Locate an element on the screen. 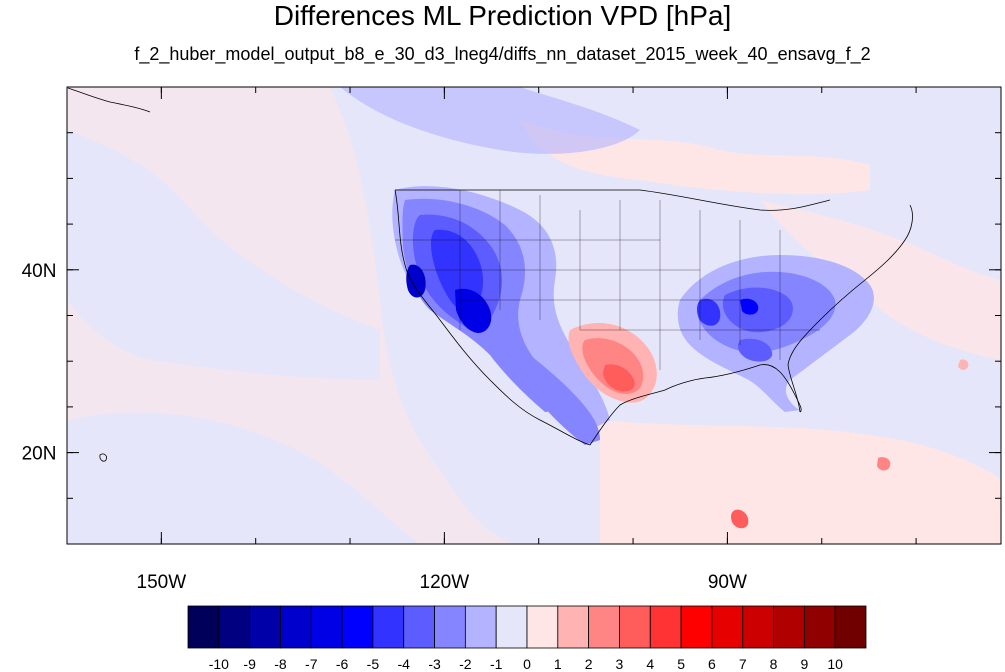 The height and width of the screenshot is (672, 1005). colorbar-label: 7 is located at coordinates (743, 664).